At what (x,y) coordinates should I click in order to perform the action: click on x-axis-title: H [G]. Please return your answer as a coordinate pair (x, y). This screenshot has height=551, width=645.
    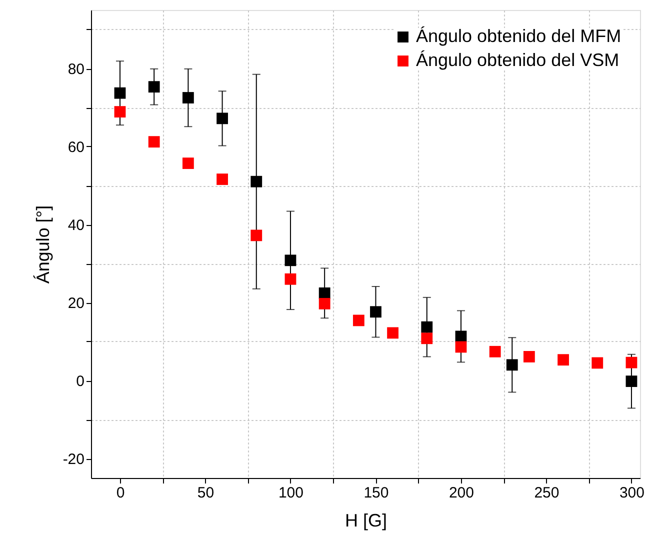
    Looking at the image, I should click on (366, 520).